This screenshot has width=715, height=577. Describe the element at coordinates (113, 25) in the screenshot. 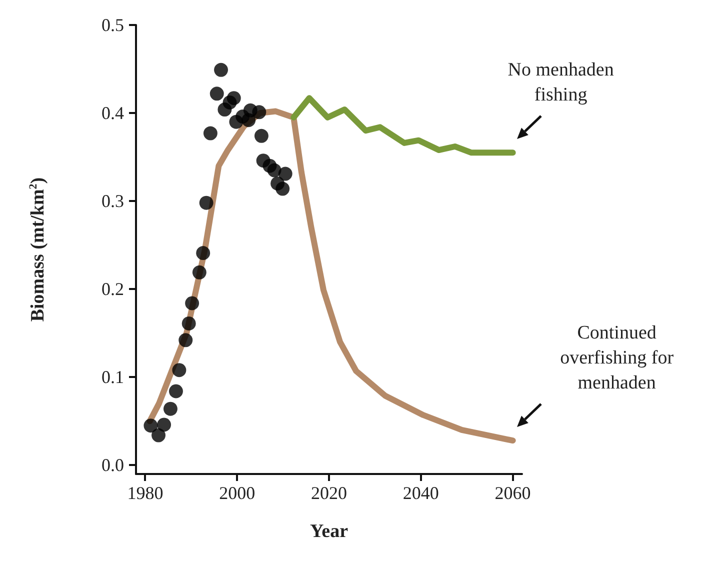

I see `y-tick-label: 0.5` at that location.